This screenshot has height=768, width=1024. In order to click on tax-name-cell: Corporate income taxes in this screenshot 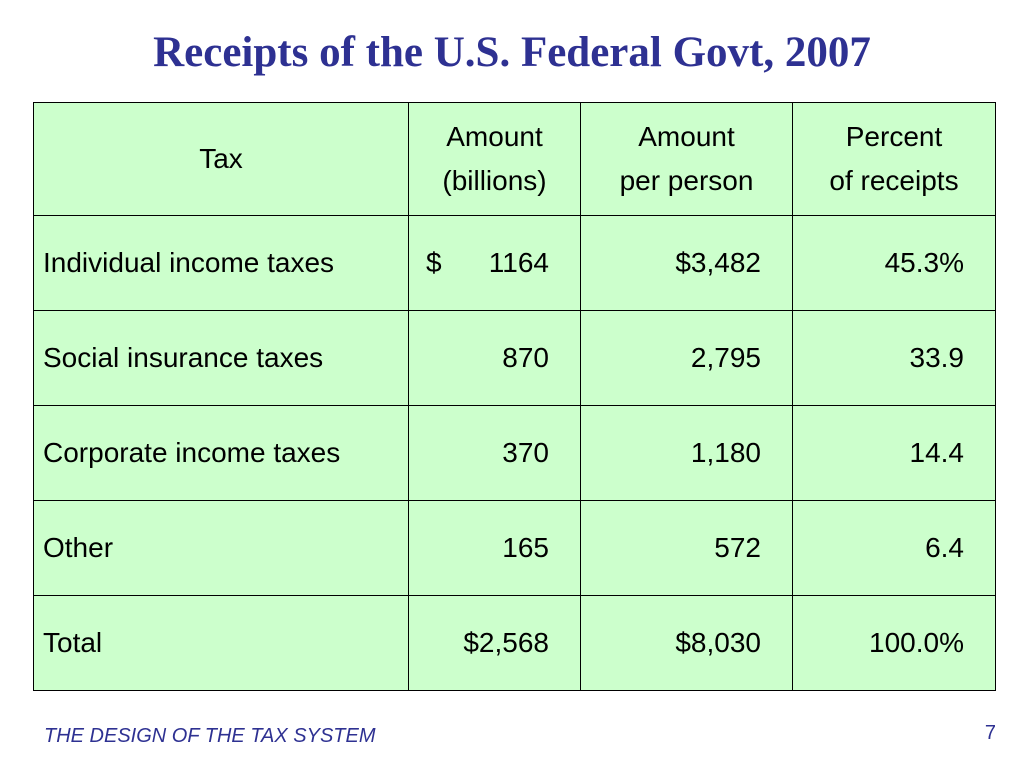, I will do `click(221, 453)`.